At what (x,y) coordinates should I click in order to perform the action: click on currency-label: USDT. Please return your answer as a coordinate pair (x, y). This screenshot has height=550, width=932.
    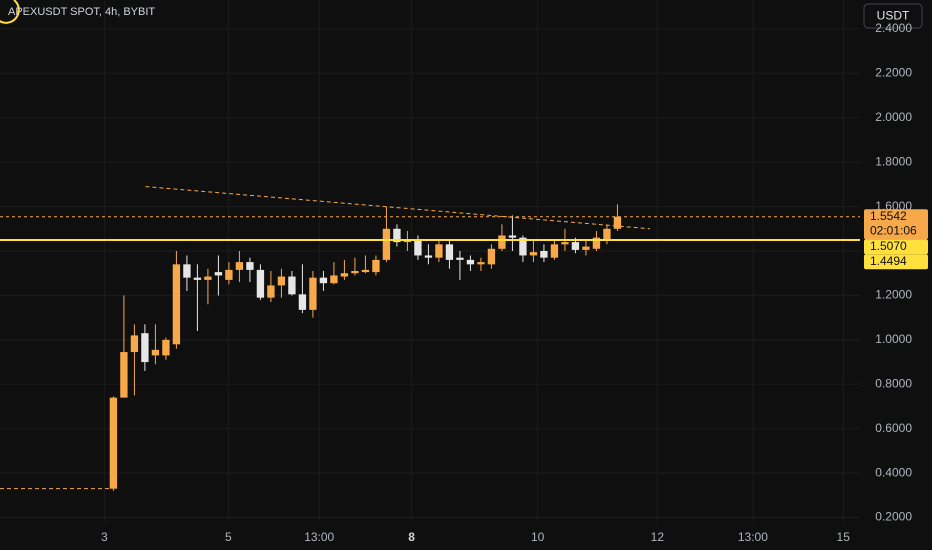
    Looking at the image, I should click on (893, 16).